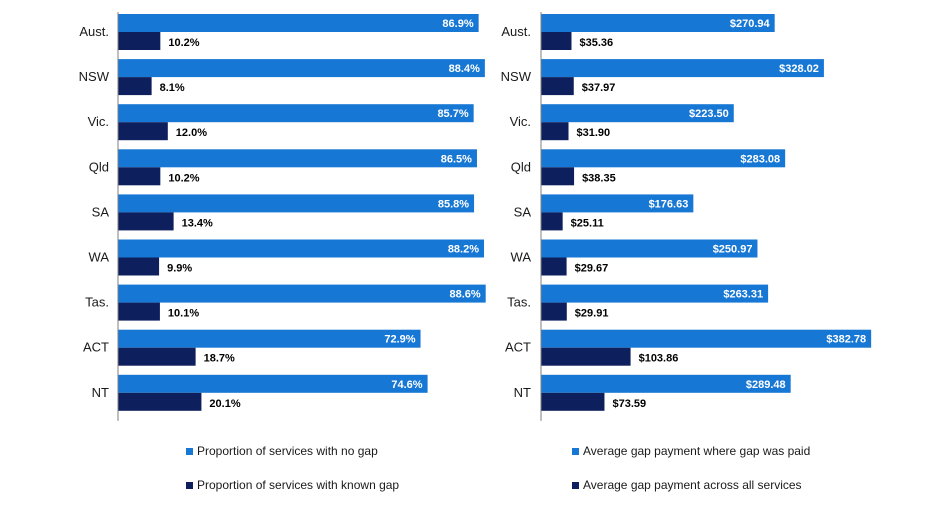 The width and height of the screenshot is (941, 517). What do you see at coordinates (766, 385) in the screenshot?
I see `data-label-series-1: $289.48` at bounding box center [766, 385].